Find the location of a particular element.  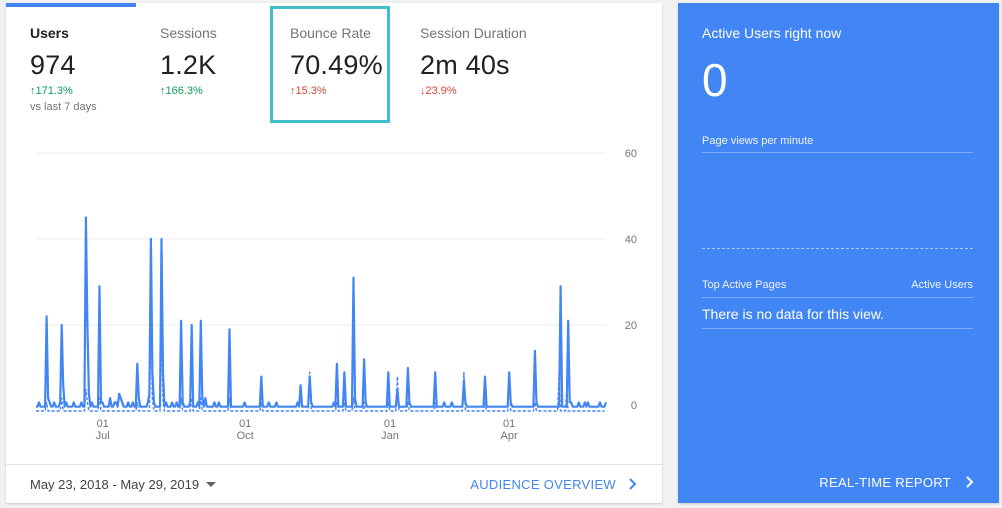

y-tick-label: 0 is located at coordinates (634, 406).